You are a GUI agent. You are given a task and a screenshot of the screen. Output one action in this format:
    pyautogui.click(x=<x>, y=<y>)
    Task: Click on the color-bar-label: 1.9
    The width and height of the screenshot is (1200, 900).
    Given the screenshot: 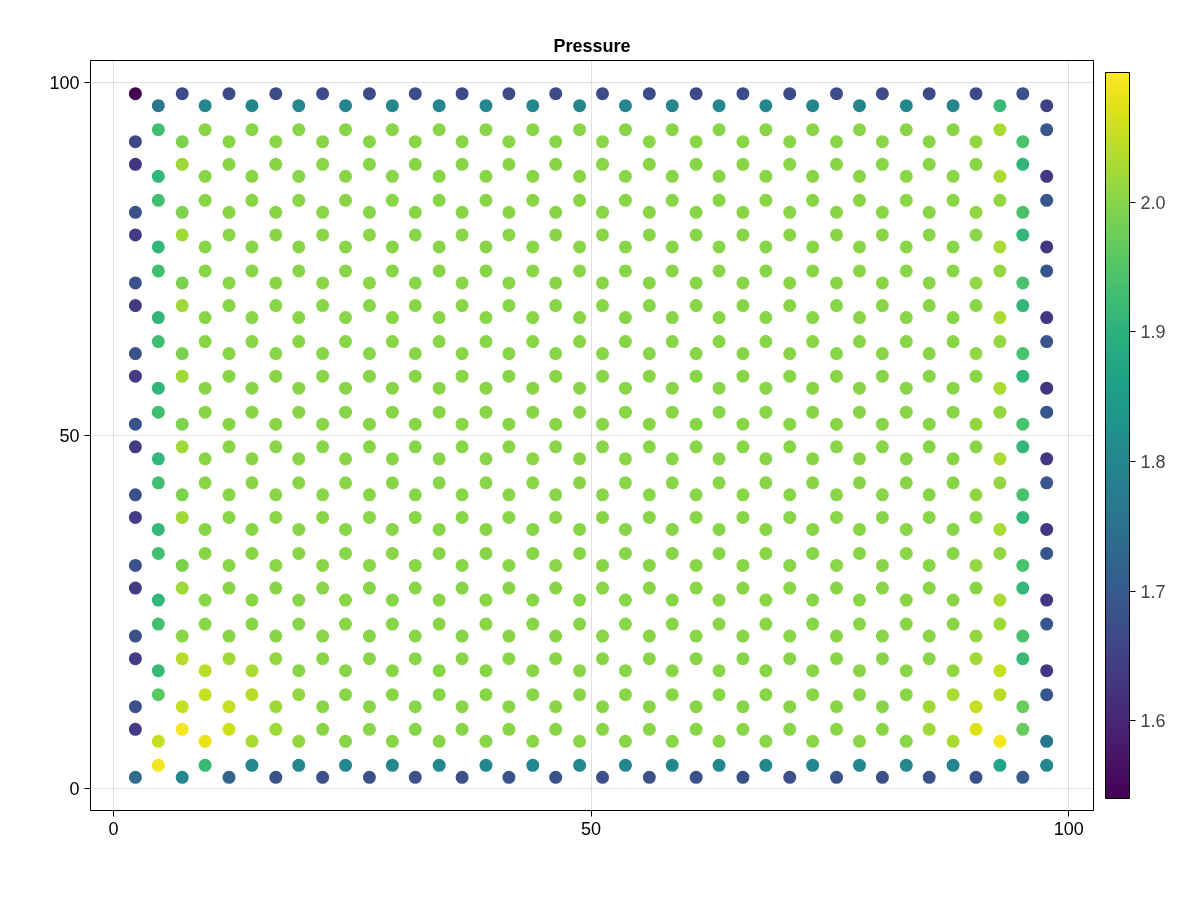 What is the action you would take?
    pyautogui.click(x=1153, y=332)
    